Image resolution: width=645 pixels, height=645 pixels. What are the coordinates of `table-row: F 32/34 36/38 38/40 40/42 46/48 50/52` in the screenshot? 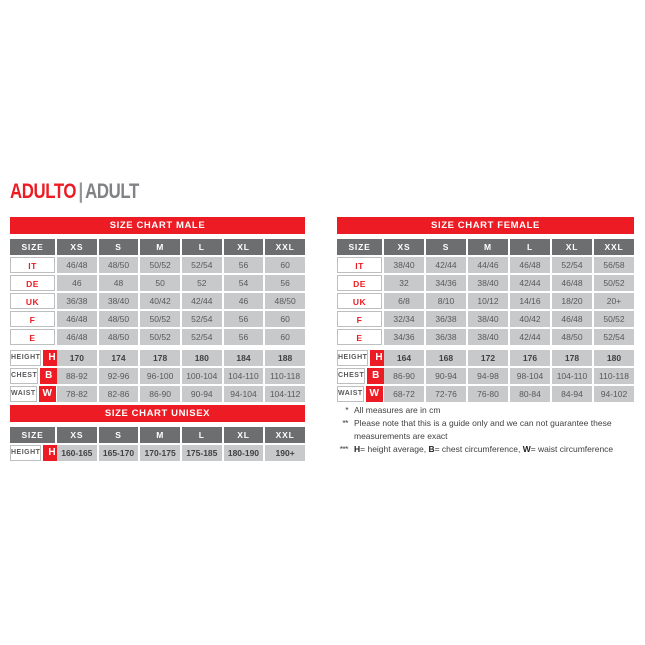 It's located at (485, 319).